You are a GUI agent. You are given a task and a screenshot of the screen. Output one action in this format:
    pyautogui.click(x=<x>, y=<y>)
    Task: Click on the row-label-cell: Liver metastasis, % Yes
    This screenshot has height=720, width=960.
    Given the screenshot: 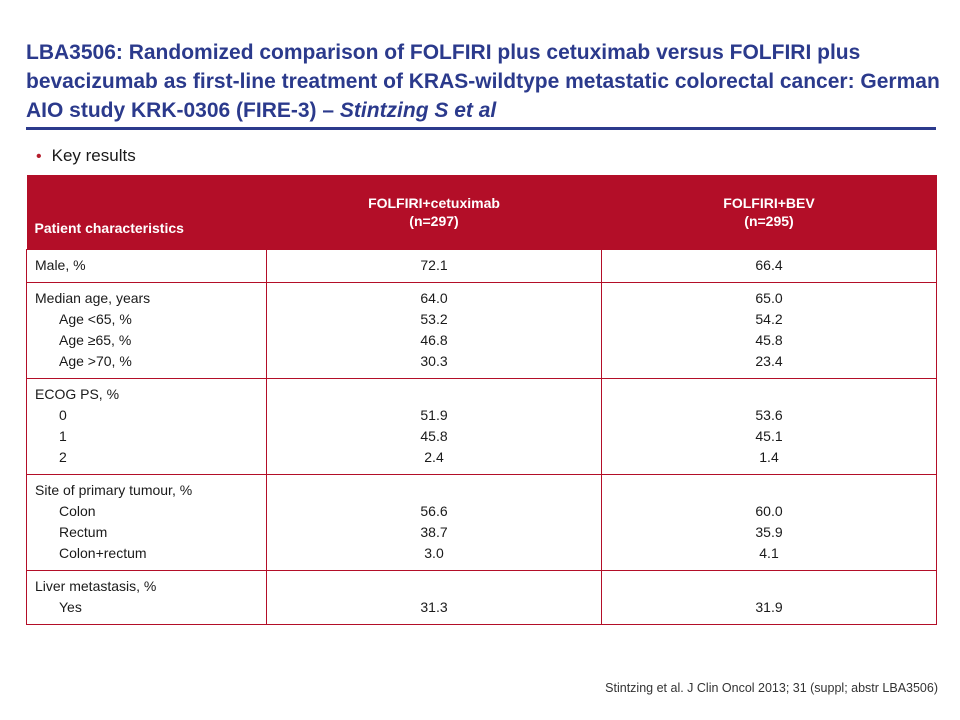 What is the action you would take?
    pyautogui.click(x=146, y=597)
    